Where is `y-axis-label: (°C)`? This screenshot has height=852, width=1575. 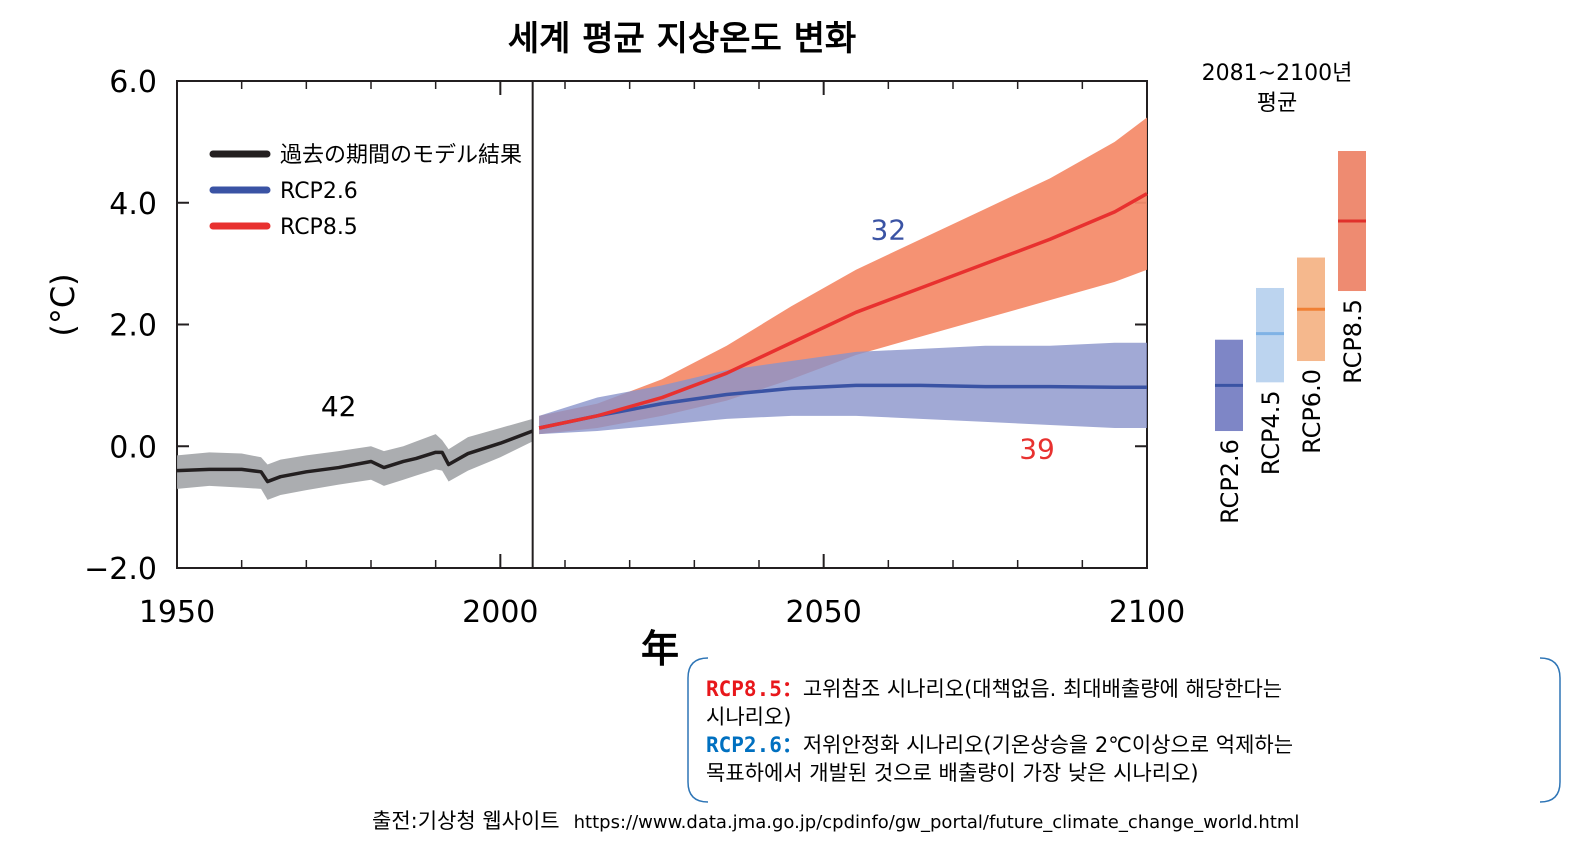
y-axis-label: (°C) is located at coordinates (63, 304).